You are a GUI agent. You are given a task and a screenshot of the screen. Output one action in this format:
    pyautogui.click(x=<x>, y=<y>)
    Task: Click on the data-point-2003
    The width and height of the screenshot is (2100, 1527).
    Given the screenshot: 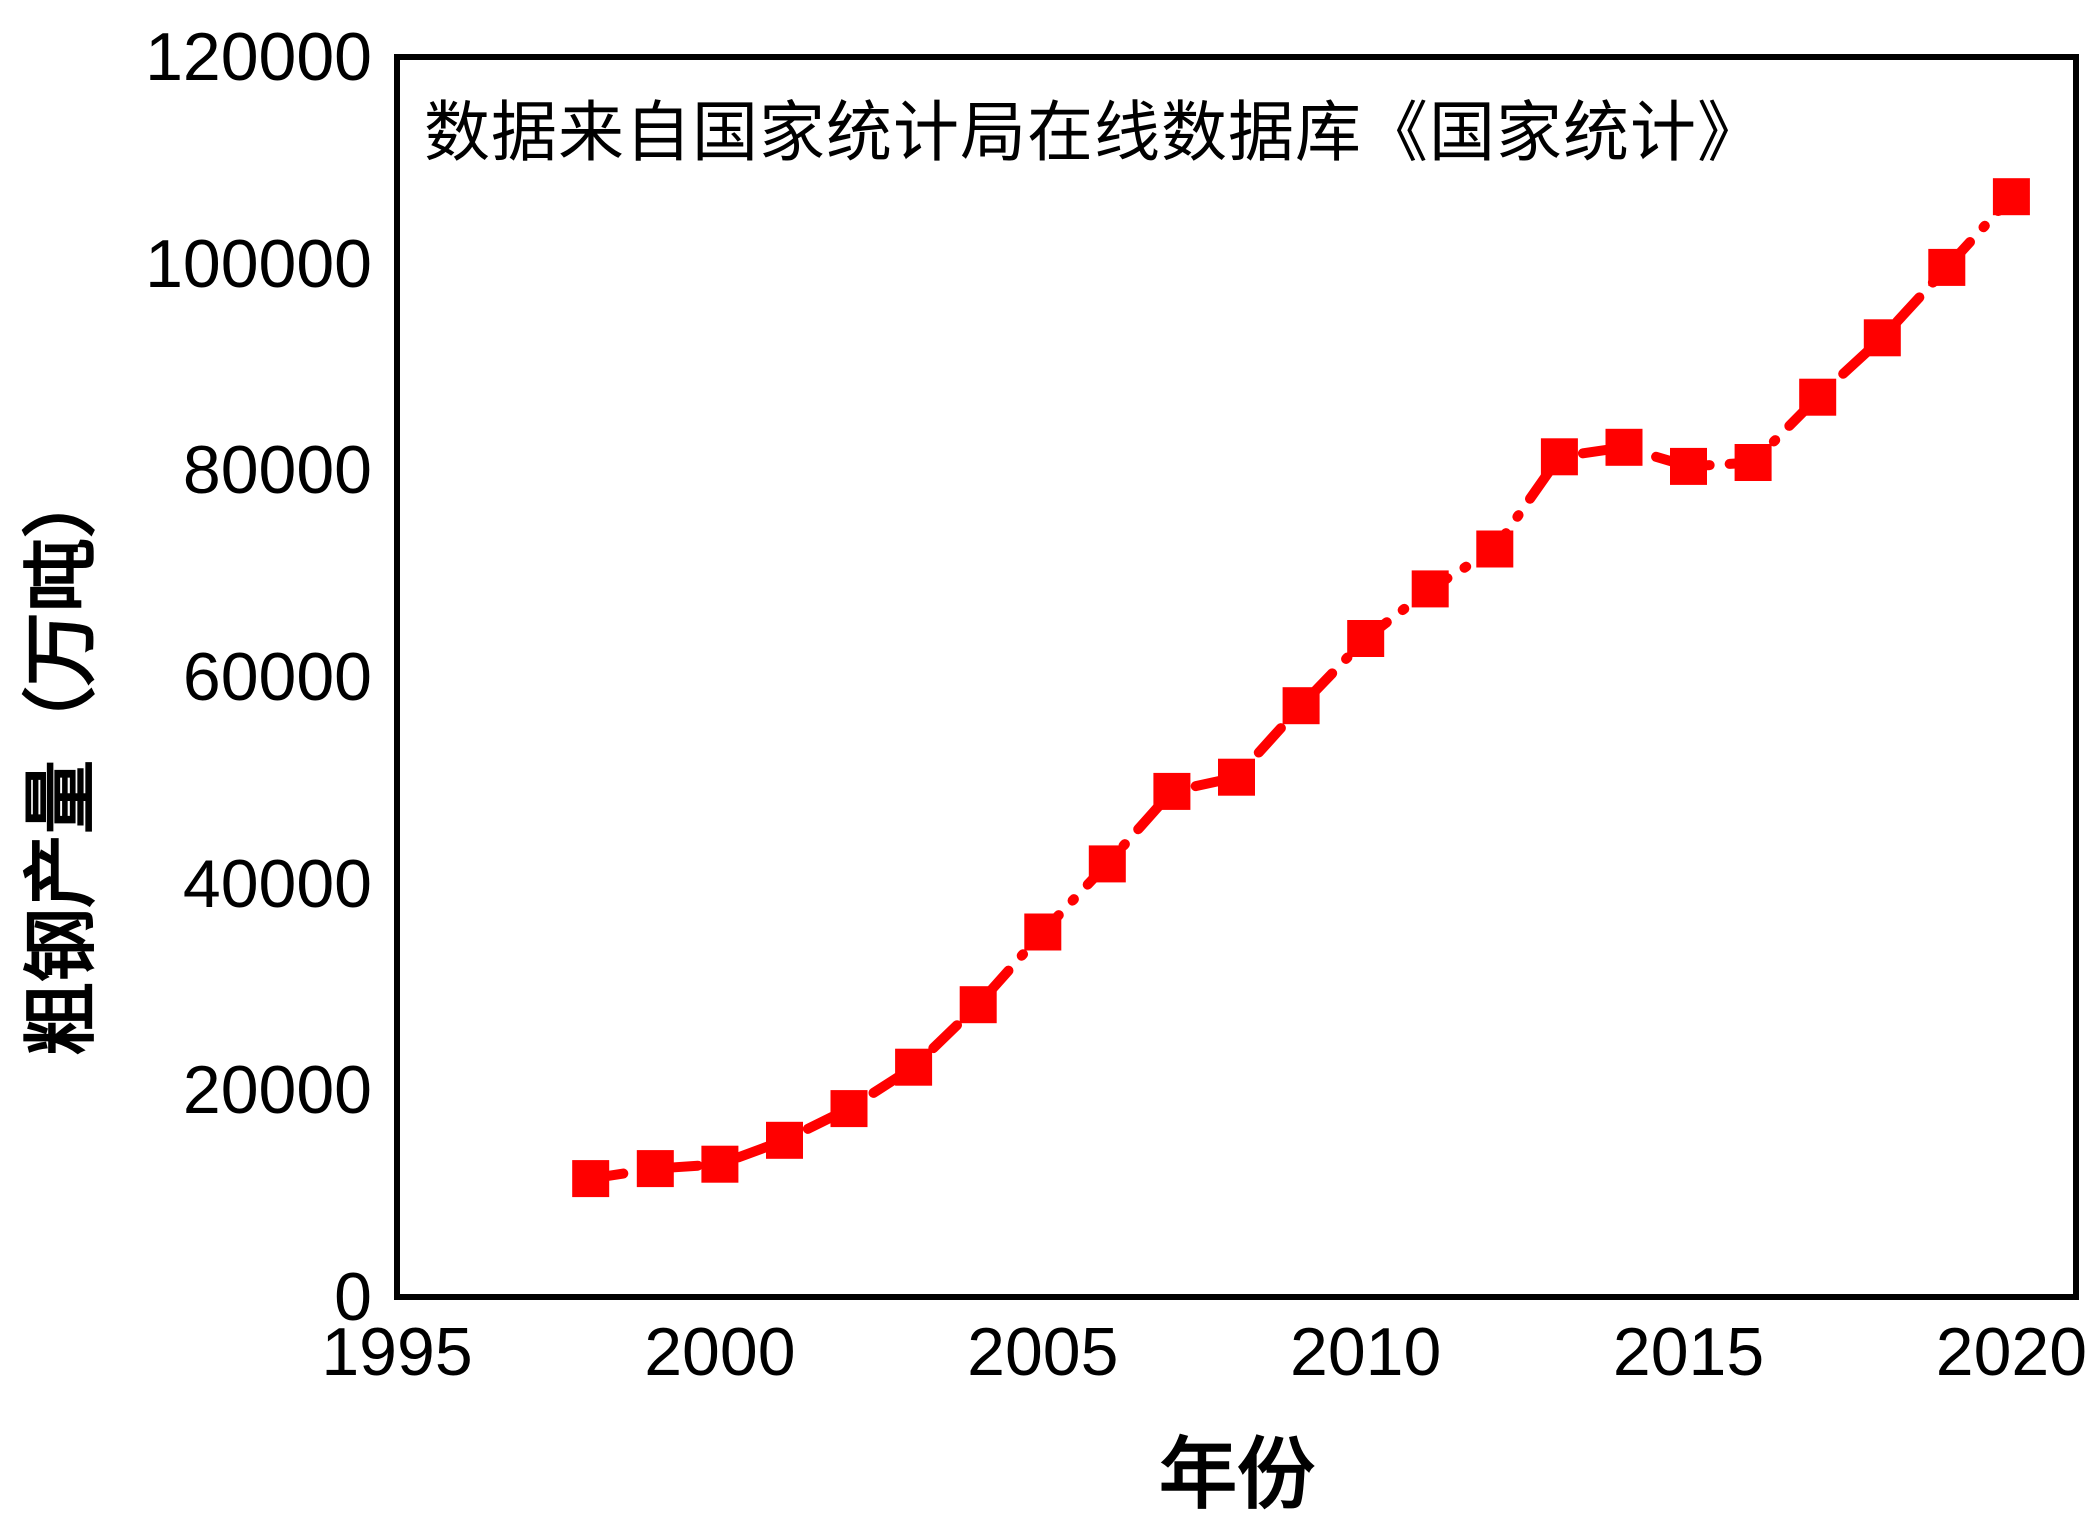 What is the action you would take?
    pyautogui.click(x=914, y=1067)
    